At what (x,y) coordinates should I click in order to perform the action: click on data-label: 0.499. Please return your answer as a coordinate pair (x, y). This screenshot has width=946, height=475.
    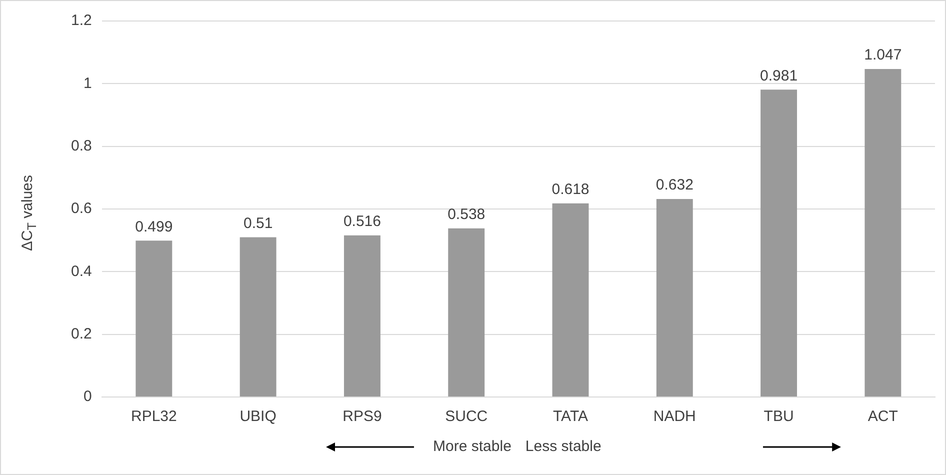
    Looking at the image, I should click on (154, 227).